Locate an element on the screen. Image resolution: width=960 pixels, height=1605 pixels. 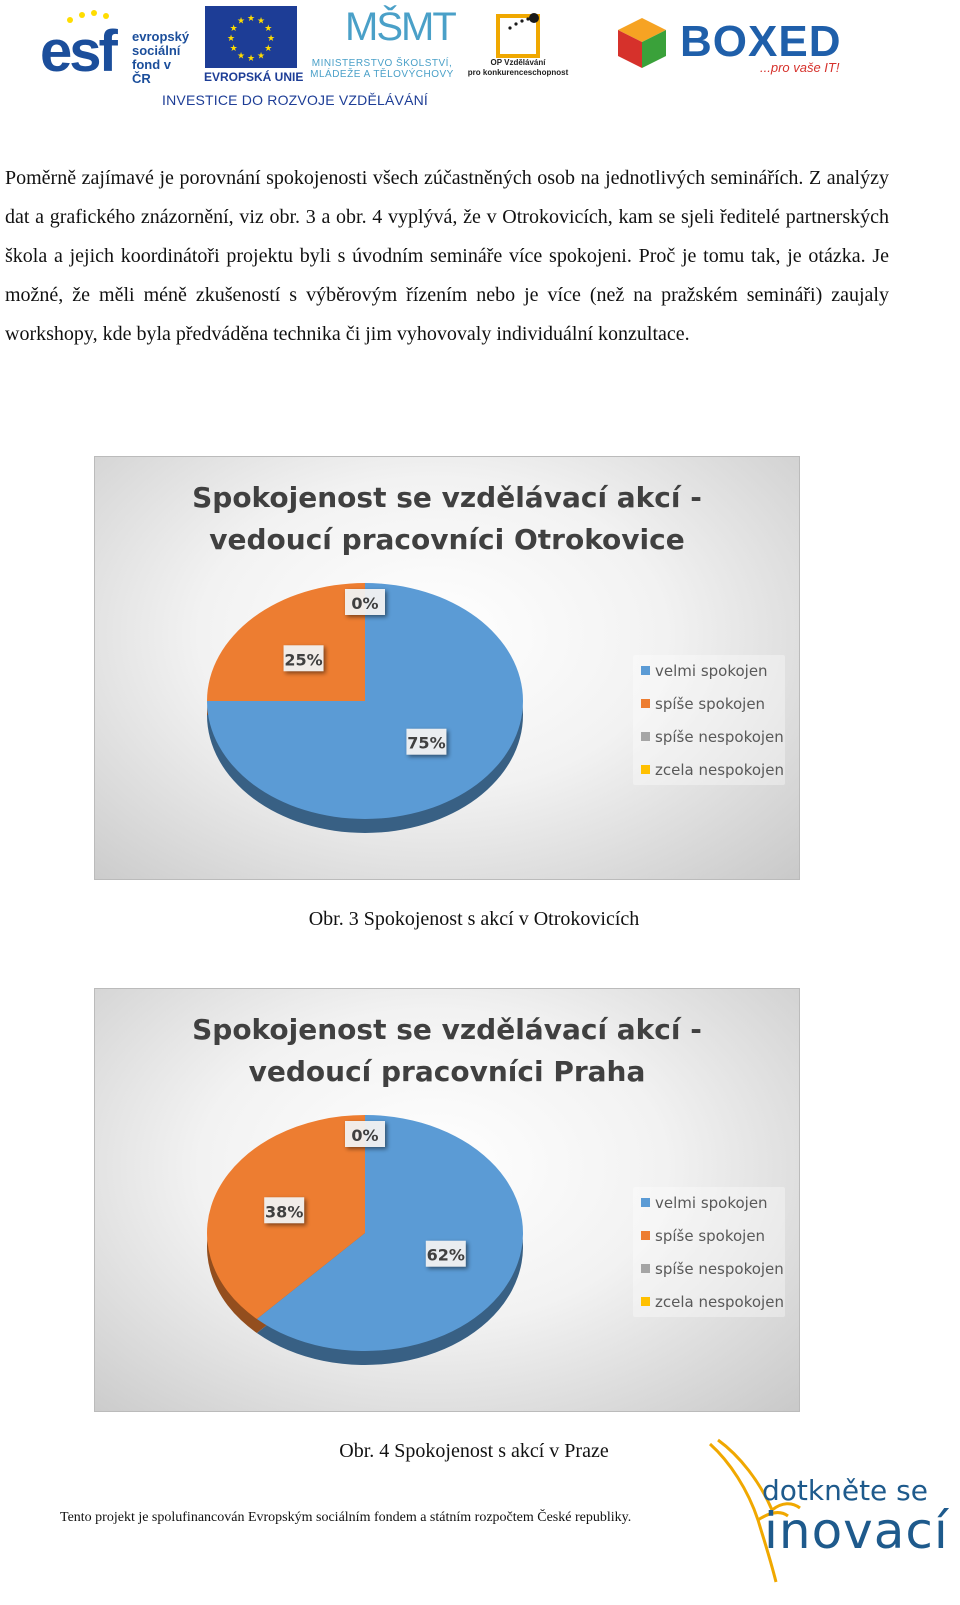
hand-pointer-icon is located at coordinates (754, 1510).